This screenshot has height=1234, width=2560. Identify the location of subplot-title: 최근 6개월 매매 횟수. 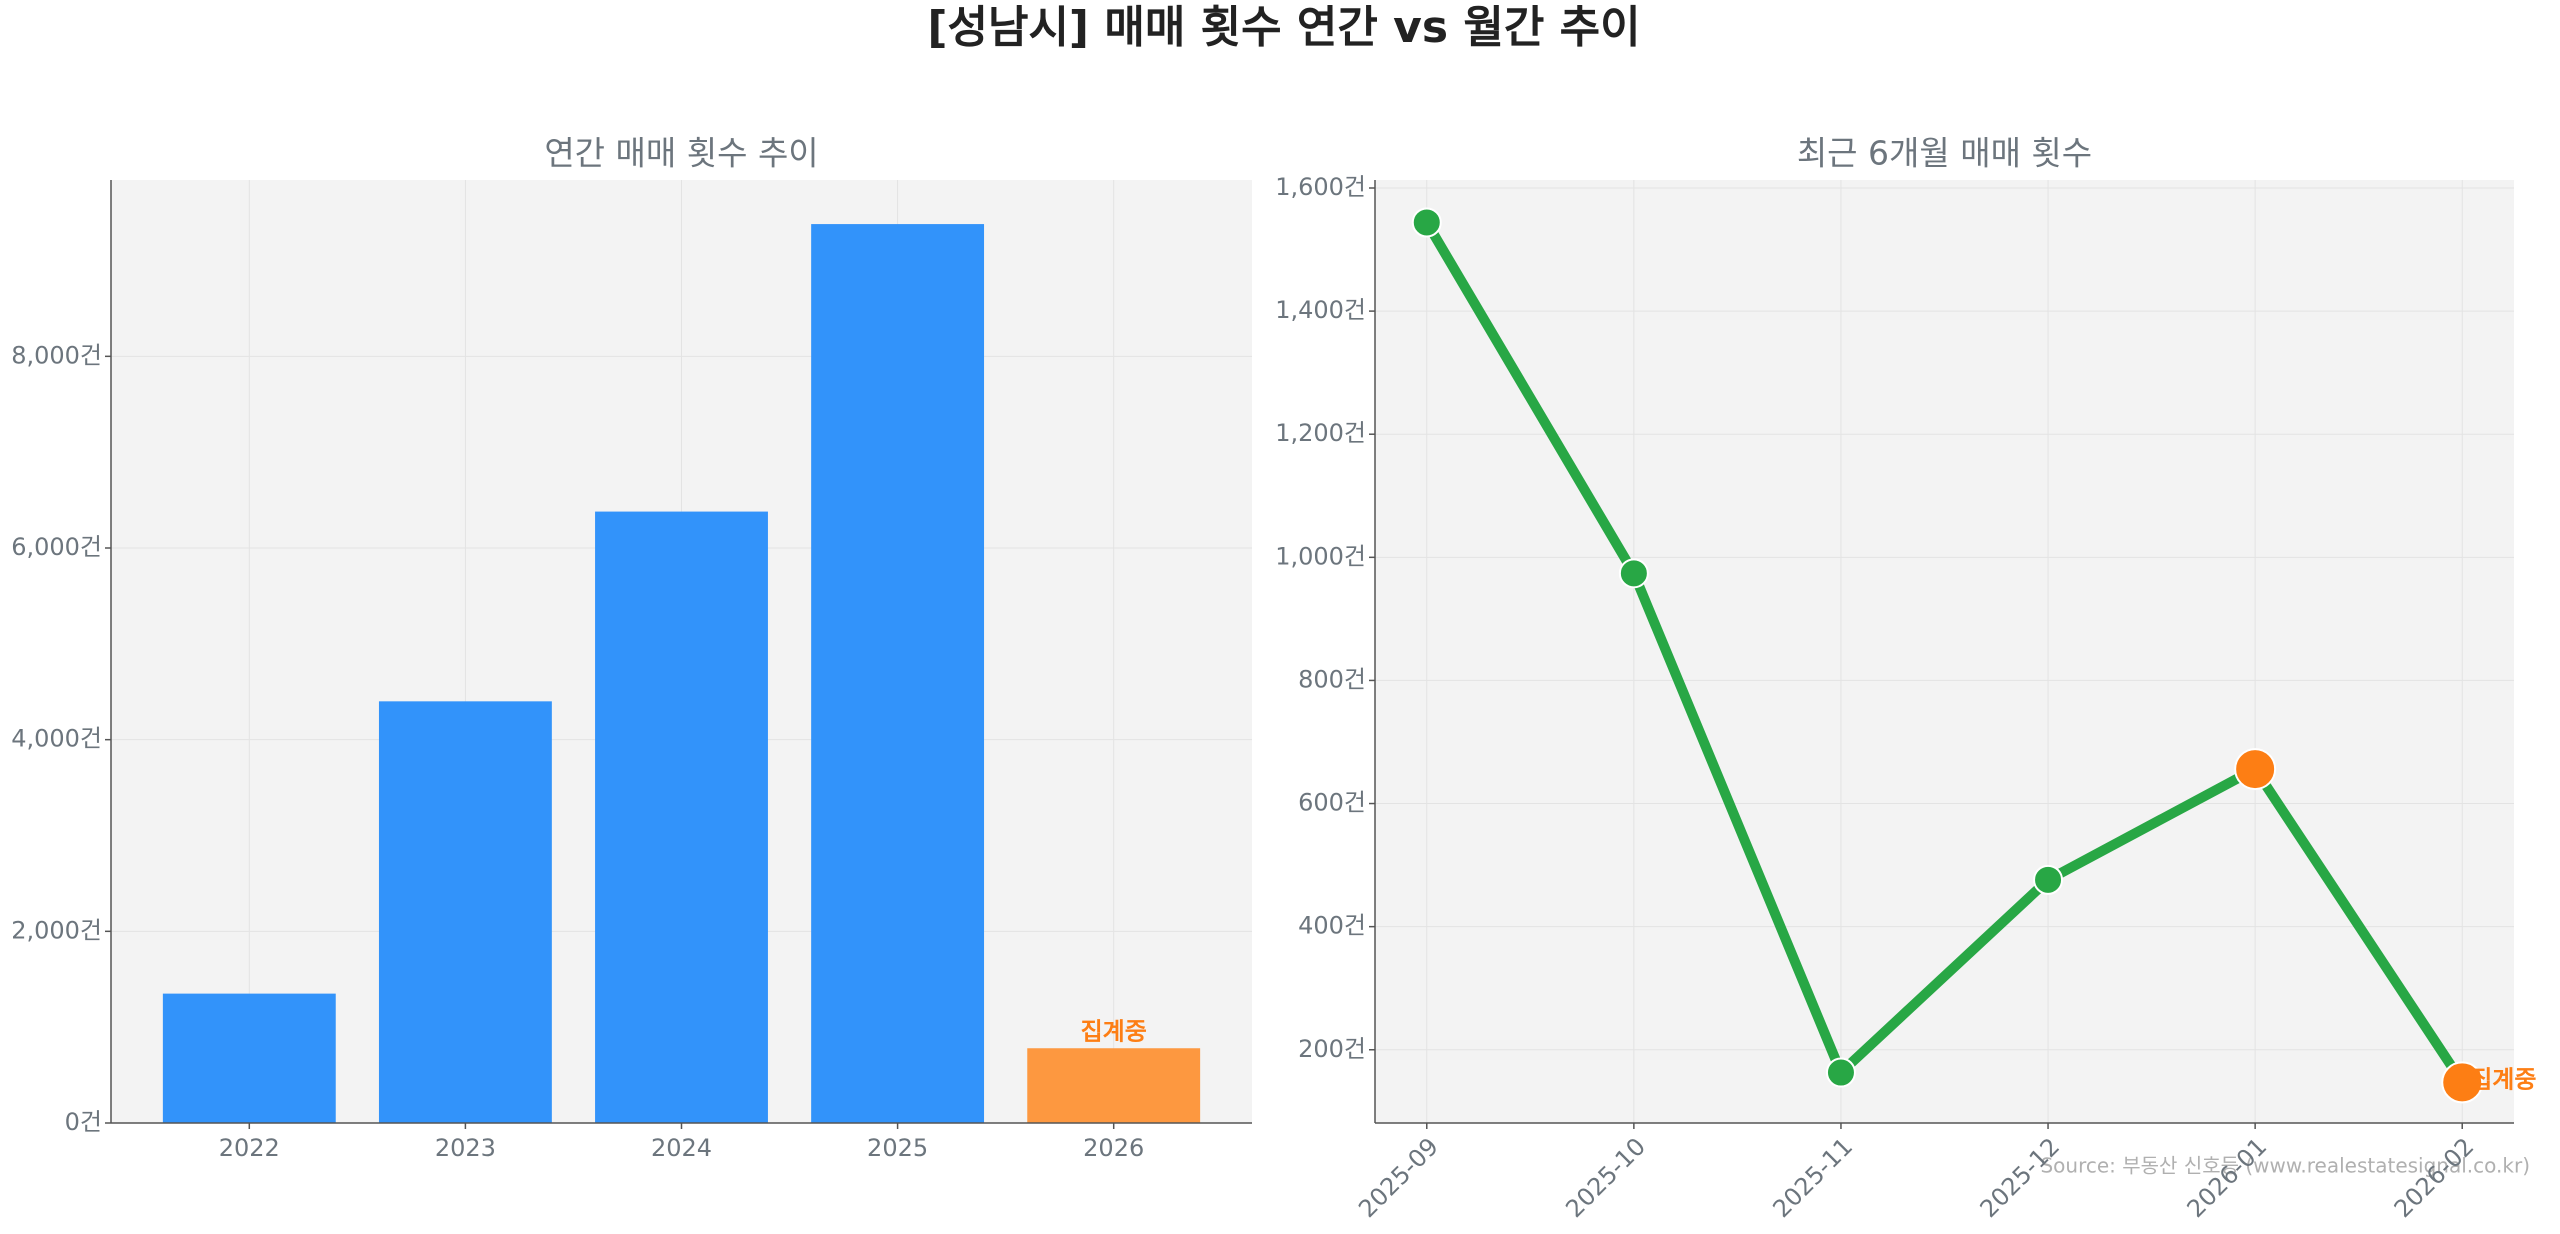
(1944, 153).